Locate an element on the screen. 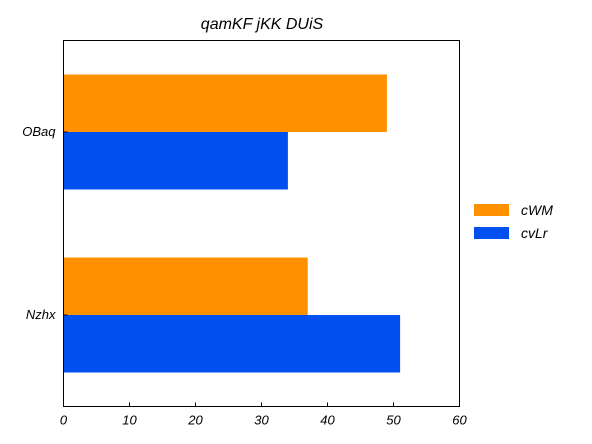 This screenshot has width=592, height=444. legend: cWM cvLr is located at coordinates (513, 221).